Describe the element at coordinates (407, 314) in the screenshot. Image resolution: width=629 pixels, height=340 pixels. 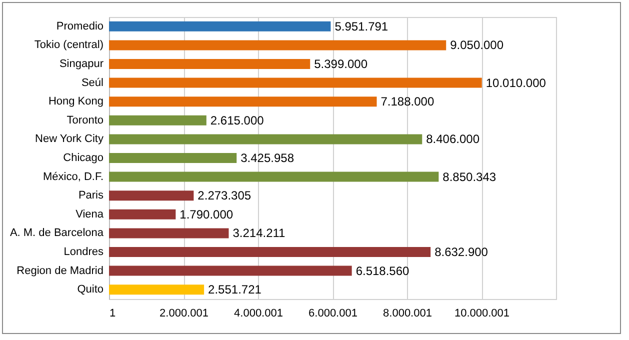
I see `x-tick-label: 8.000.001` at that location.